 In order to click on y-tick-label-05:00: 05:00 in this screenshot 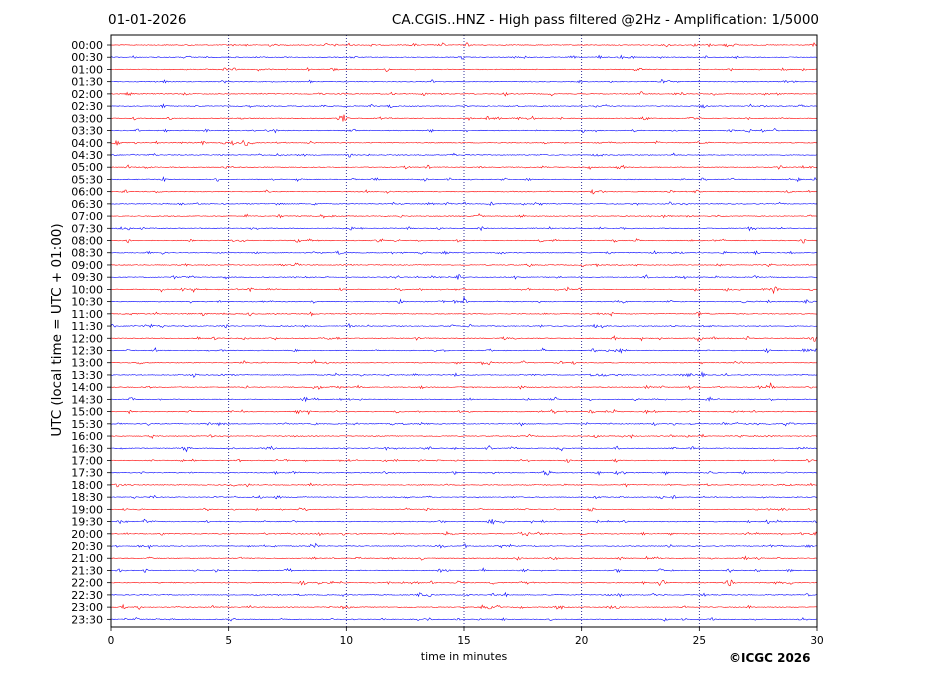, I will do `click(87, 167)`.